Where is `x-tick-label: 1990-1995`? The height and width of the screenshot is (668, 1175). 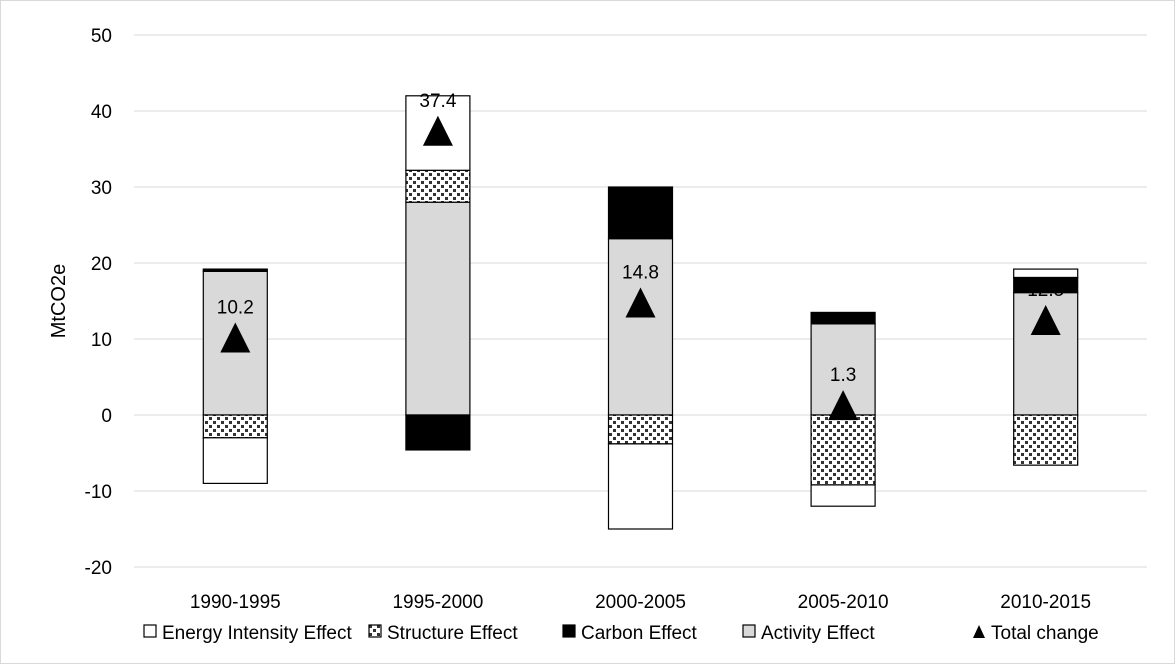 x-tick-label: 1990-1995 is located at coordinates (235, 602).